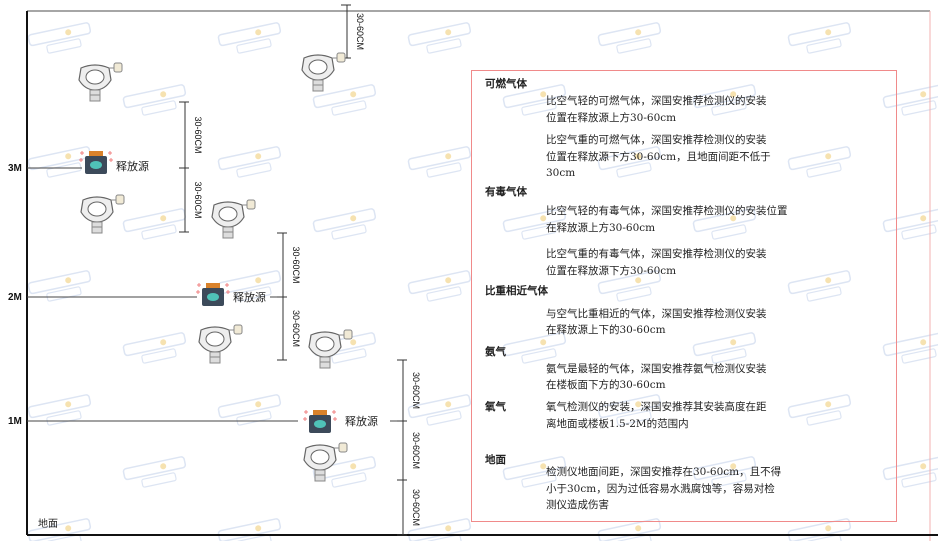  I want to click on section-text-line: 与空气比重相近的气体，深国安推荐检测仪安装, so click(656, 314).